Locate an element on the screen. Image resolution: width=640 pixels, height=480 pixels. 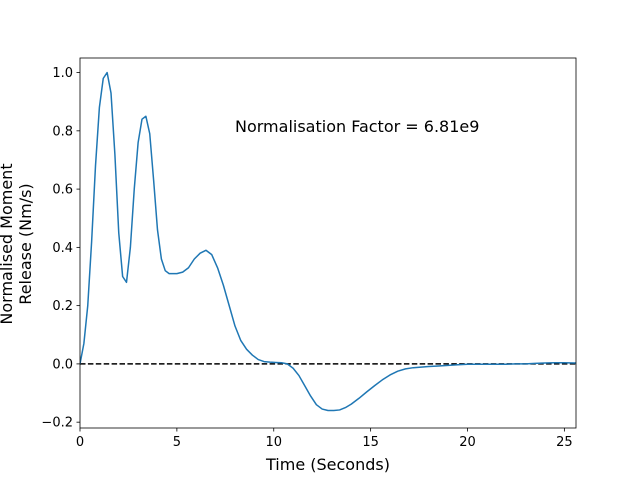
y-tick-label: 0.2 is located at coordinates (62, 306).